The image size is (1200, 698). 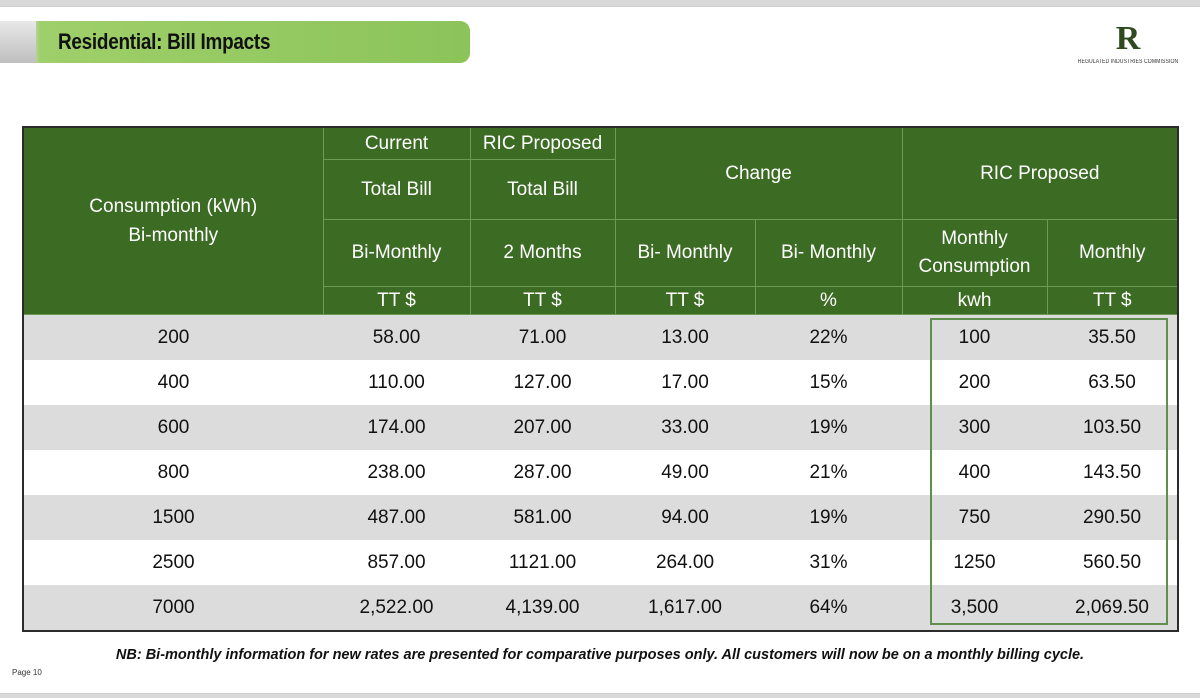 What do you see at coordinates (173, 608) in the screenshot?
I see `table-cell: 7000` at bounding box center [173, 608].